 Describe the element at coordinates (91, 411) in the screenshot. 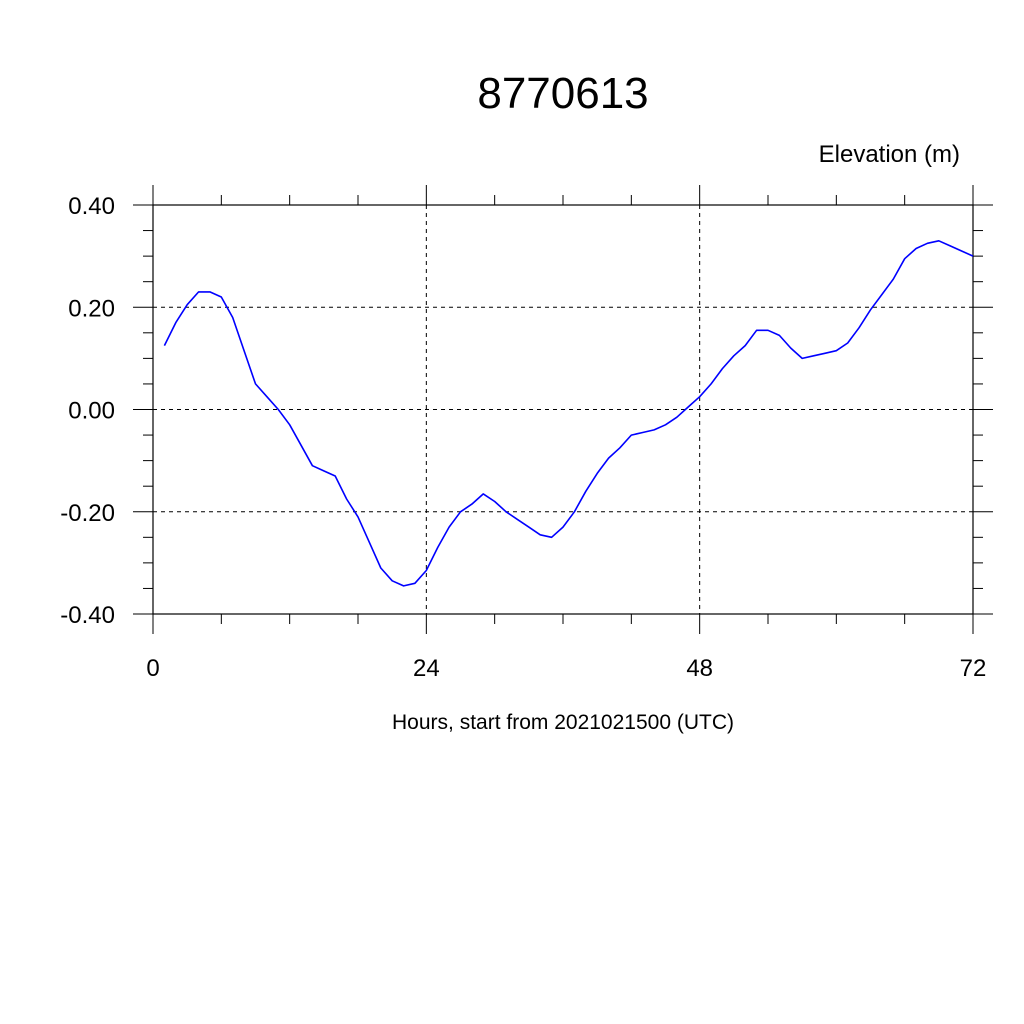

I see `y-tick-label: 0.00` at that location.